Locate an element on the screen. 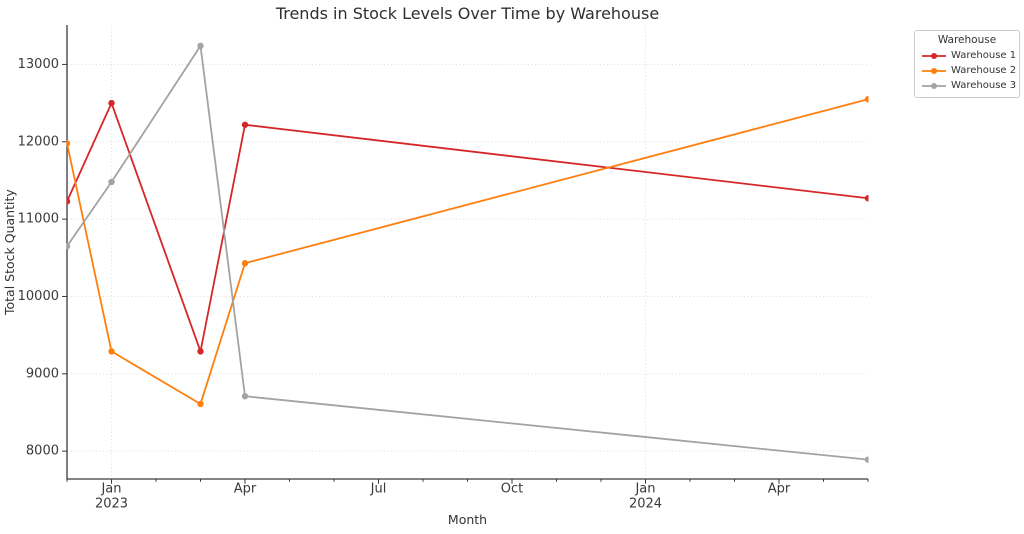 This screenshot has height=534, width=1024. legend-item-warehouse-2: Warehouse 2 is located at coordinates (969, 70).